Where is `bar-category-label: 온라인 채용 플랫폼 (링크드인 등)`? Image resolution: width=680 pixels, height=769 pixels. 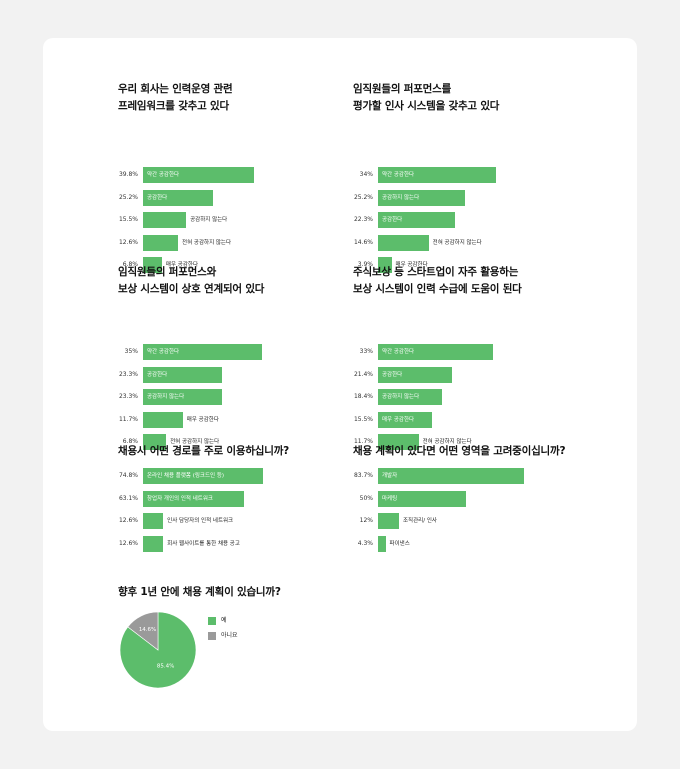
bar-category-label: 온라인 채용 플랫폼 (링크드인 등) is located at coordinates (186, 476).